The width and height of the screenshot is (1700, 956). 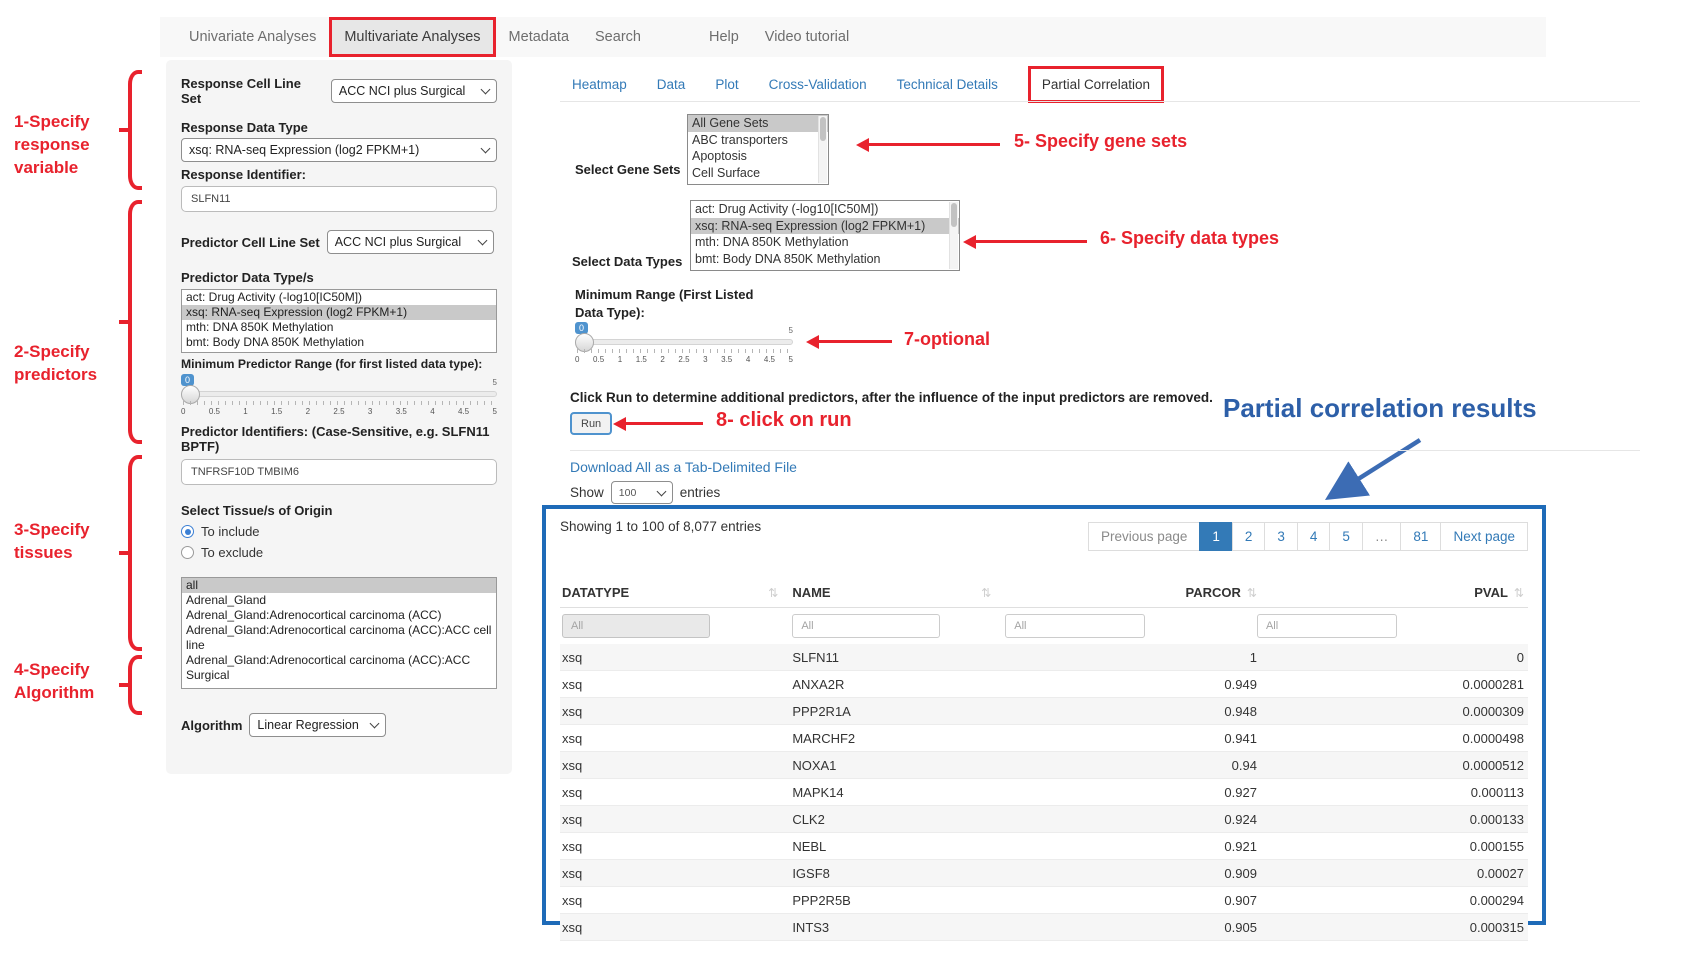 What do you see at coordinates (866, 626) in the screenshot?
I see `filter-name-input` at bounding box center [866, 626].